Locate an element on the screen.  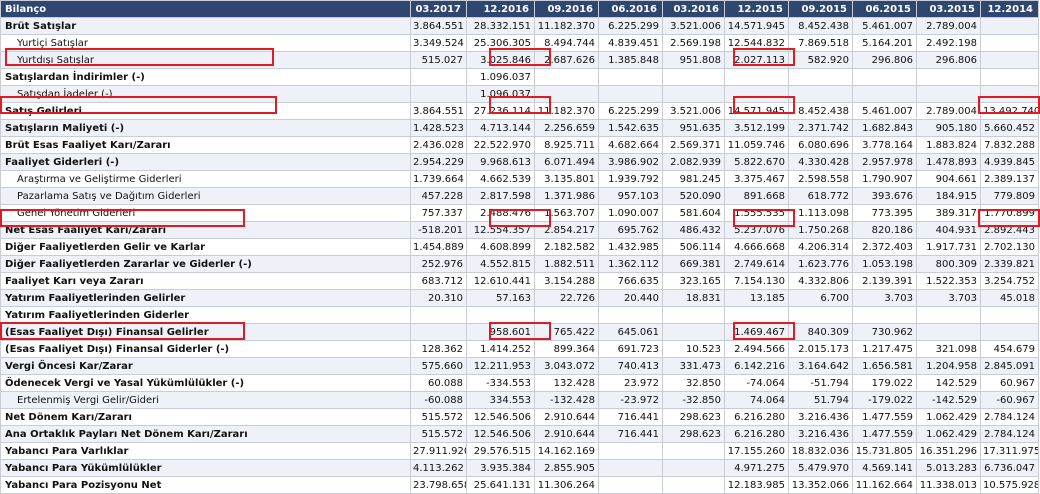
value-cell: 331.473 is located at coordinates (693, 366).